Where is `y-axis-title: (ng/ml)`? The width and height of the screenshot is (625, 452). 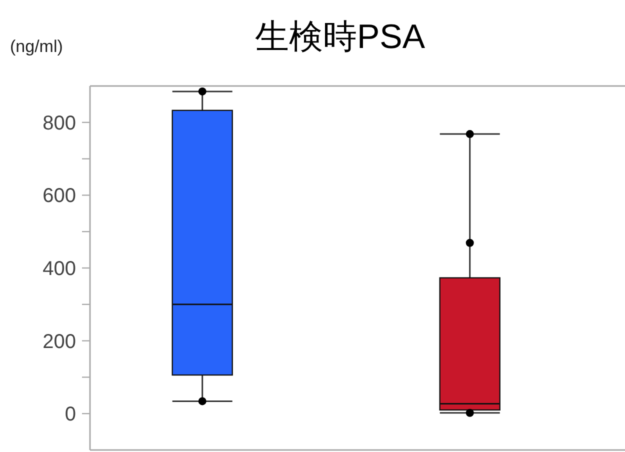
y-axis-title: (ng/ml) is located at coordinates (36, 46).